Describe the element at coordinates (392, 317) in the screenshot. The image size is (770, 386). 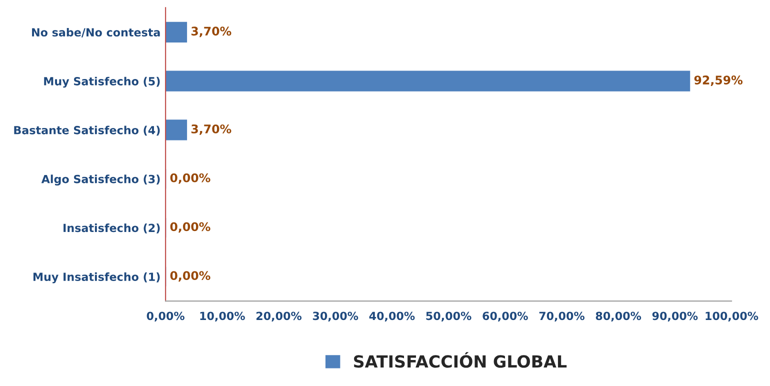
I see `x-tick-label: 40,00%` at that location.